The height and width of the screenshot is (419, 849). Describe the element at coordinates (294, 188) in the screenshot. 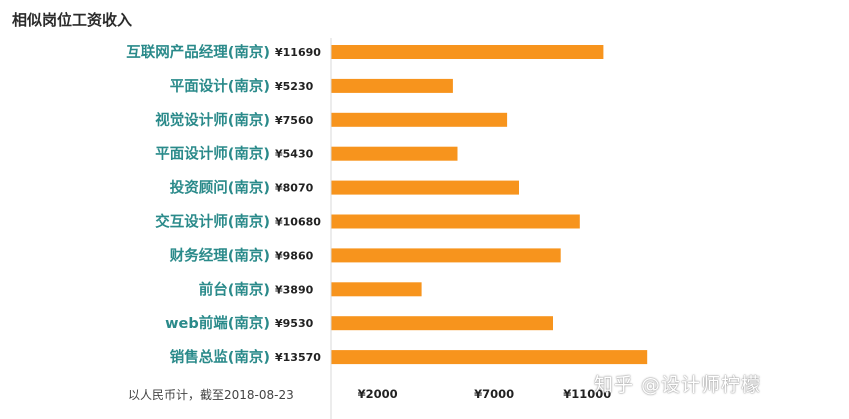

I see `value-label: ¥8070` at that location.